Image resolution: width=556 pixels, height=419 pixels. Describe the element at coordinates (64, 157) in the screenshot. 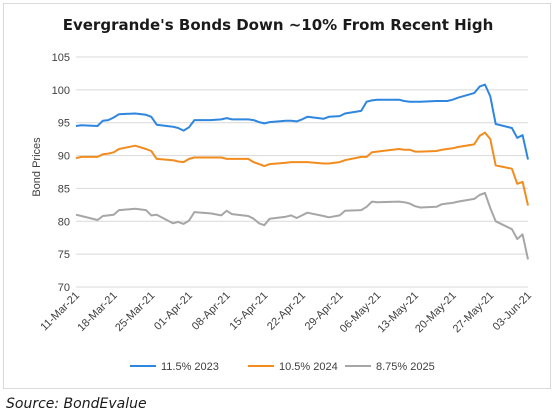

I see `y-tick-label: 90` at that location.